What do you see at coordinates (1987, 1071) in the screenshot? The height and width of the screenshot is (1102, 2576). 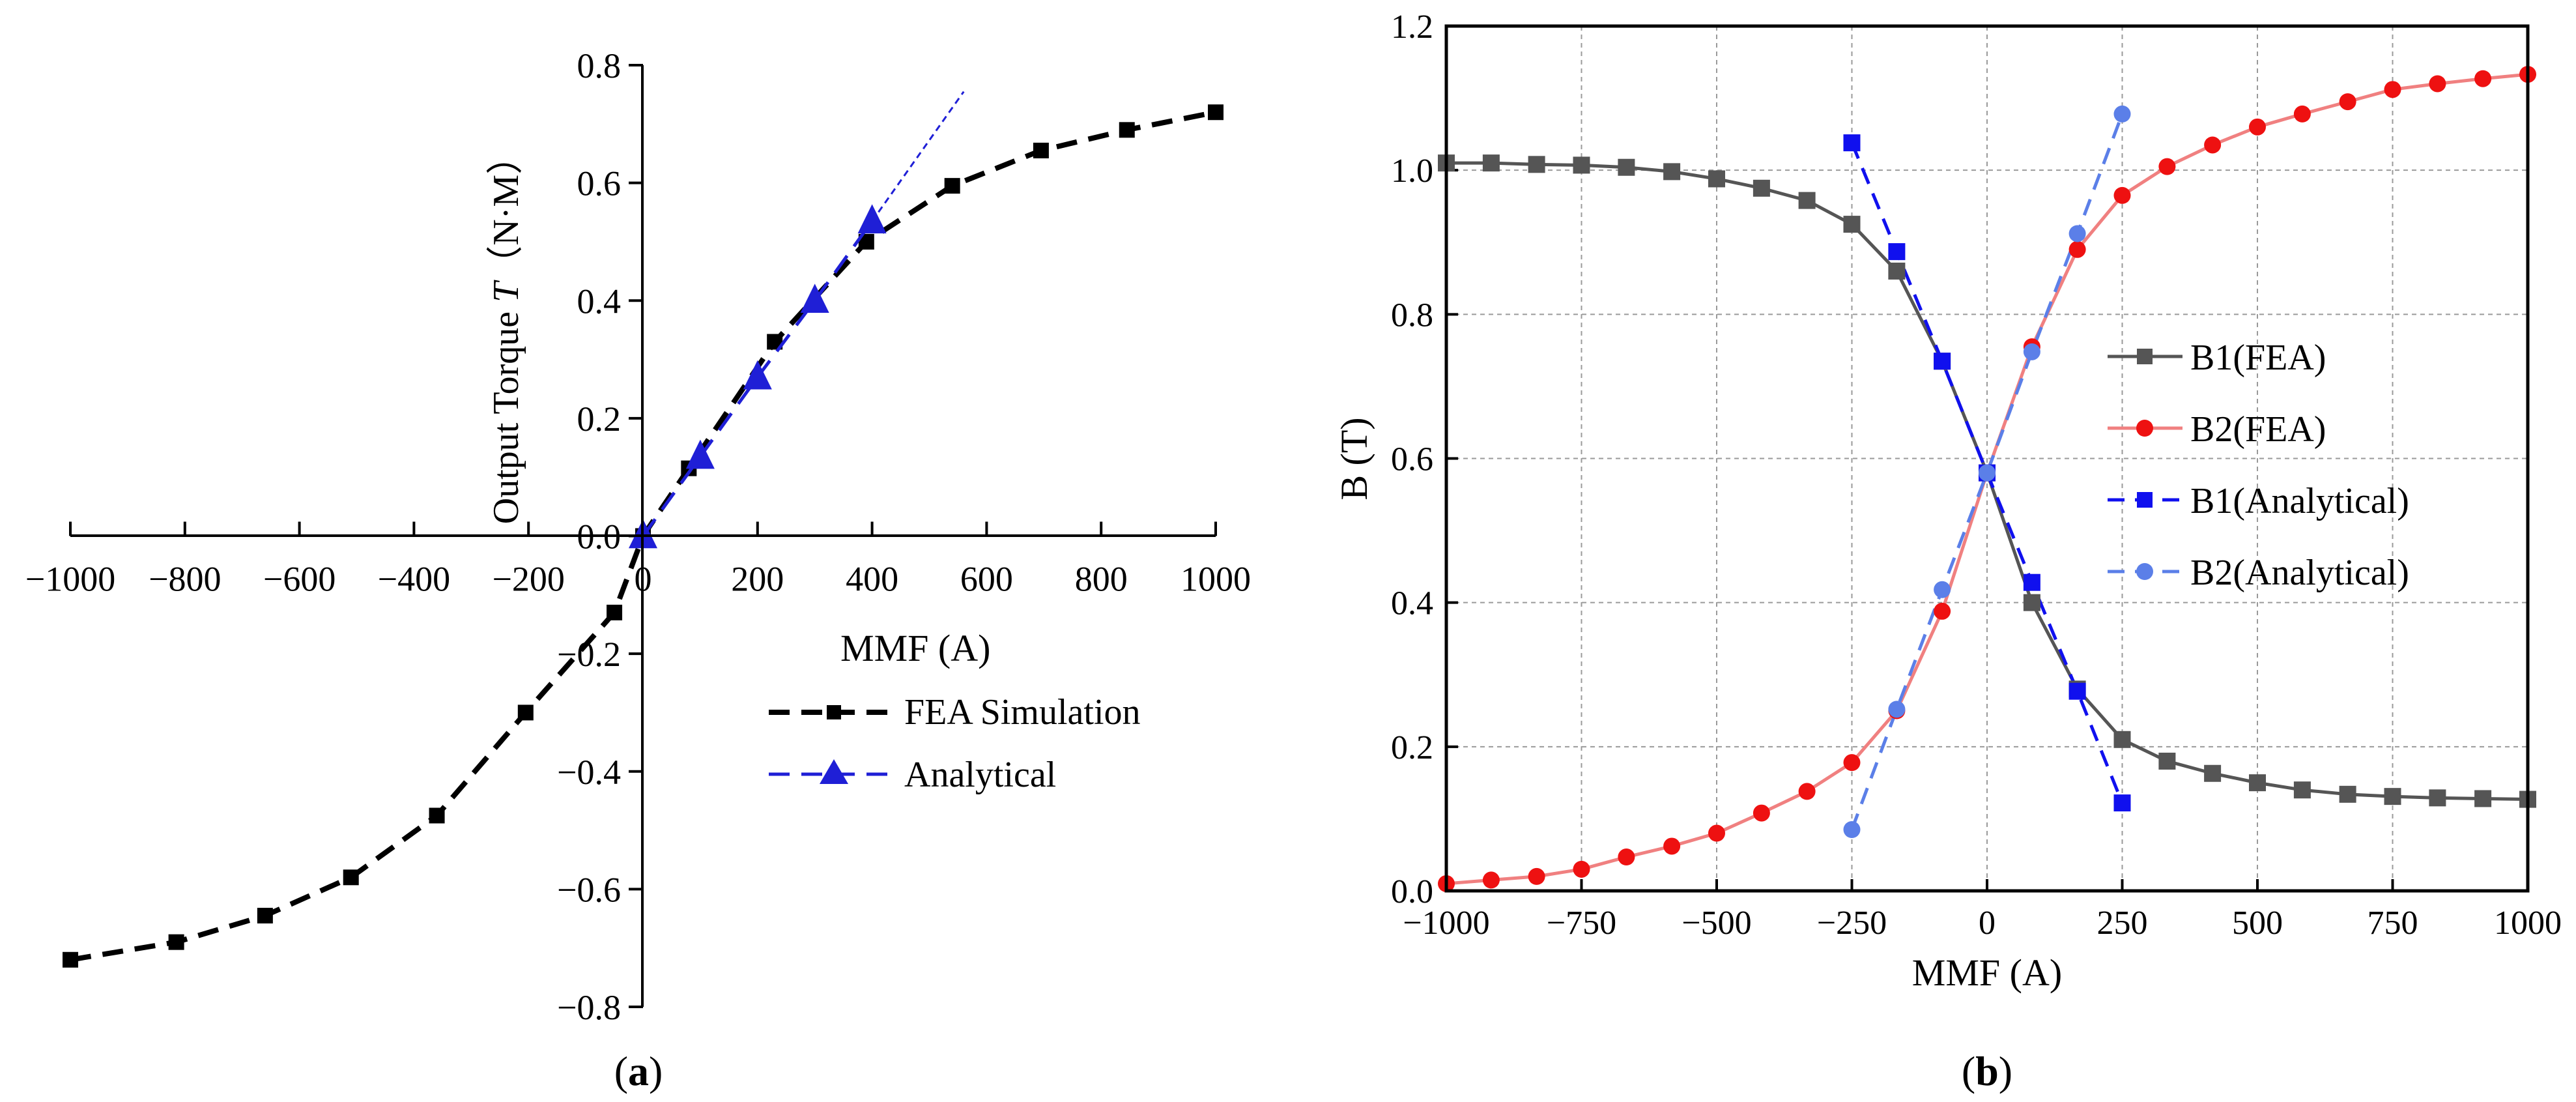 I see `panel-b-caption: (b)` at bounding box center [1987, 1071].